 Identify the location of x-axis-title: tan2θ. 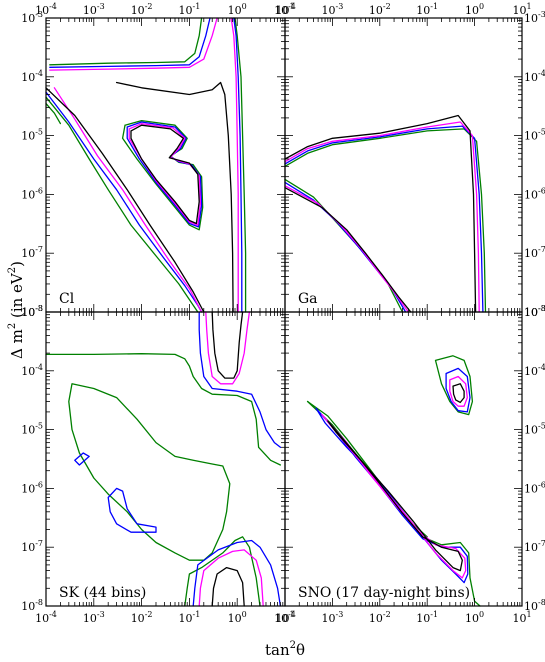
(285, 649).